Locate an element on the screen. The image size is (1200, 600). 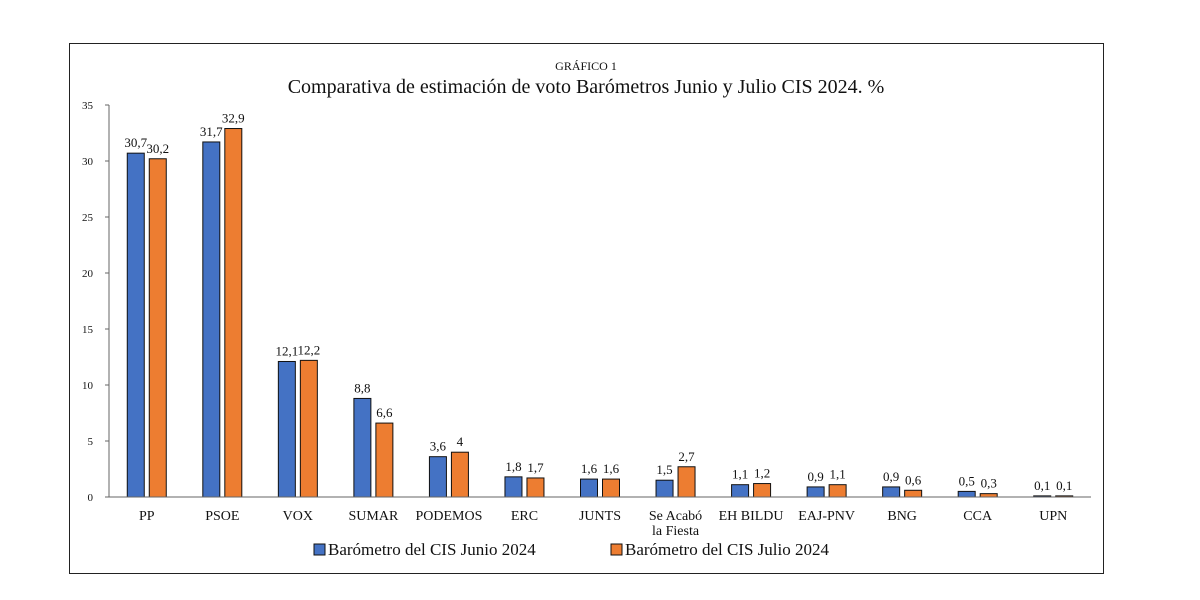
y-tick-label: 0 is located at coordinates (91, 498).